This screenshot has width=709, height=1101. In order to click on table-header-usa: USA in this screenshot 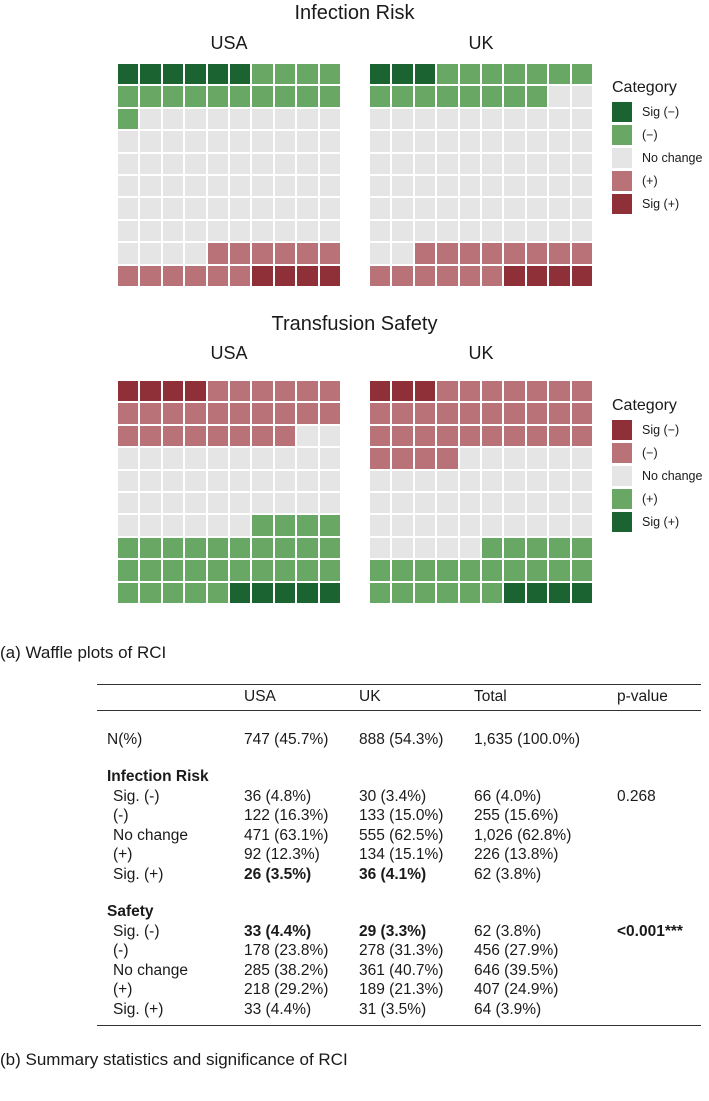, I will do `click(260, 696)`.